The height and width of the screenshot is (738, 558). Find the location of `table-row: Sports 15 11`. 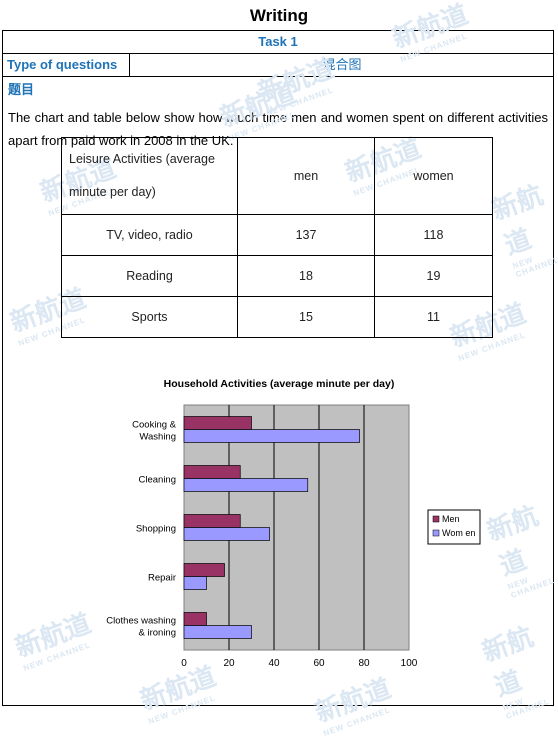

table-row: Sports 15 11 is located at coordinates (277, 317).